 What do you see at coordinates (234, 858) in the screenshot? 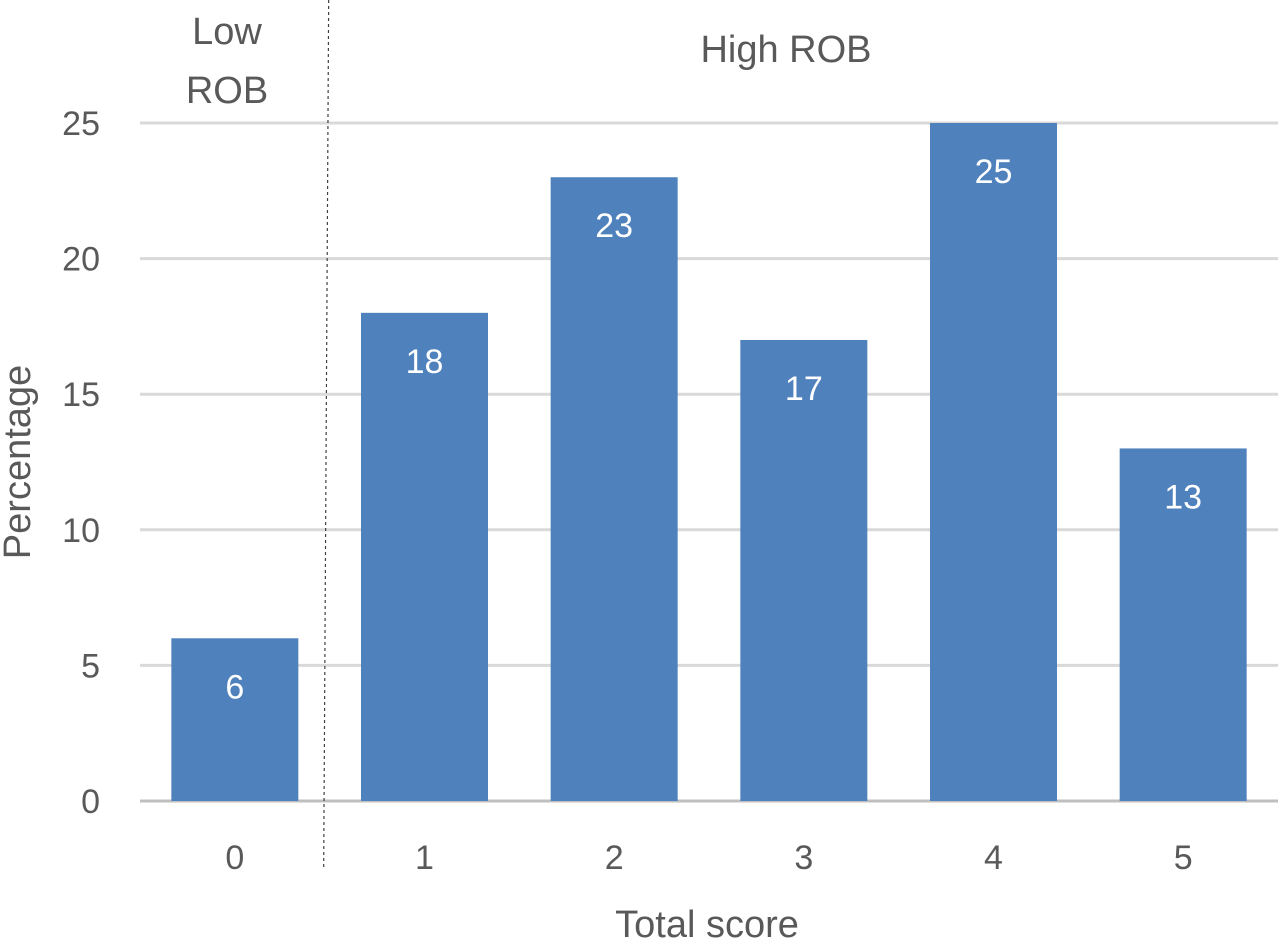
I see `x-tick-label-0: 0` at bounding box center [234, 858].